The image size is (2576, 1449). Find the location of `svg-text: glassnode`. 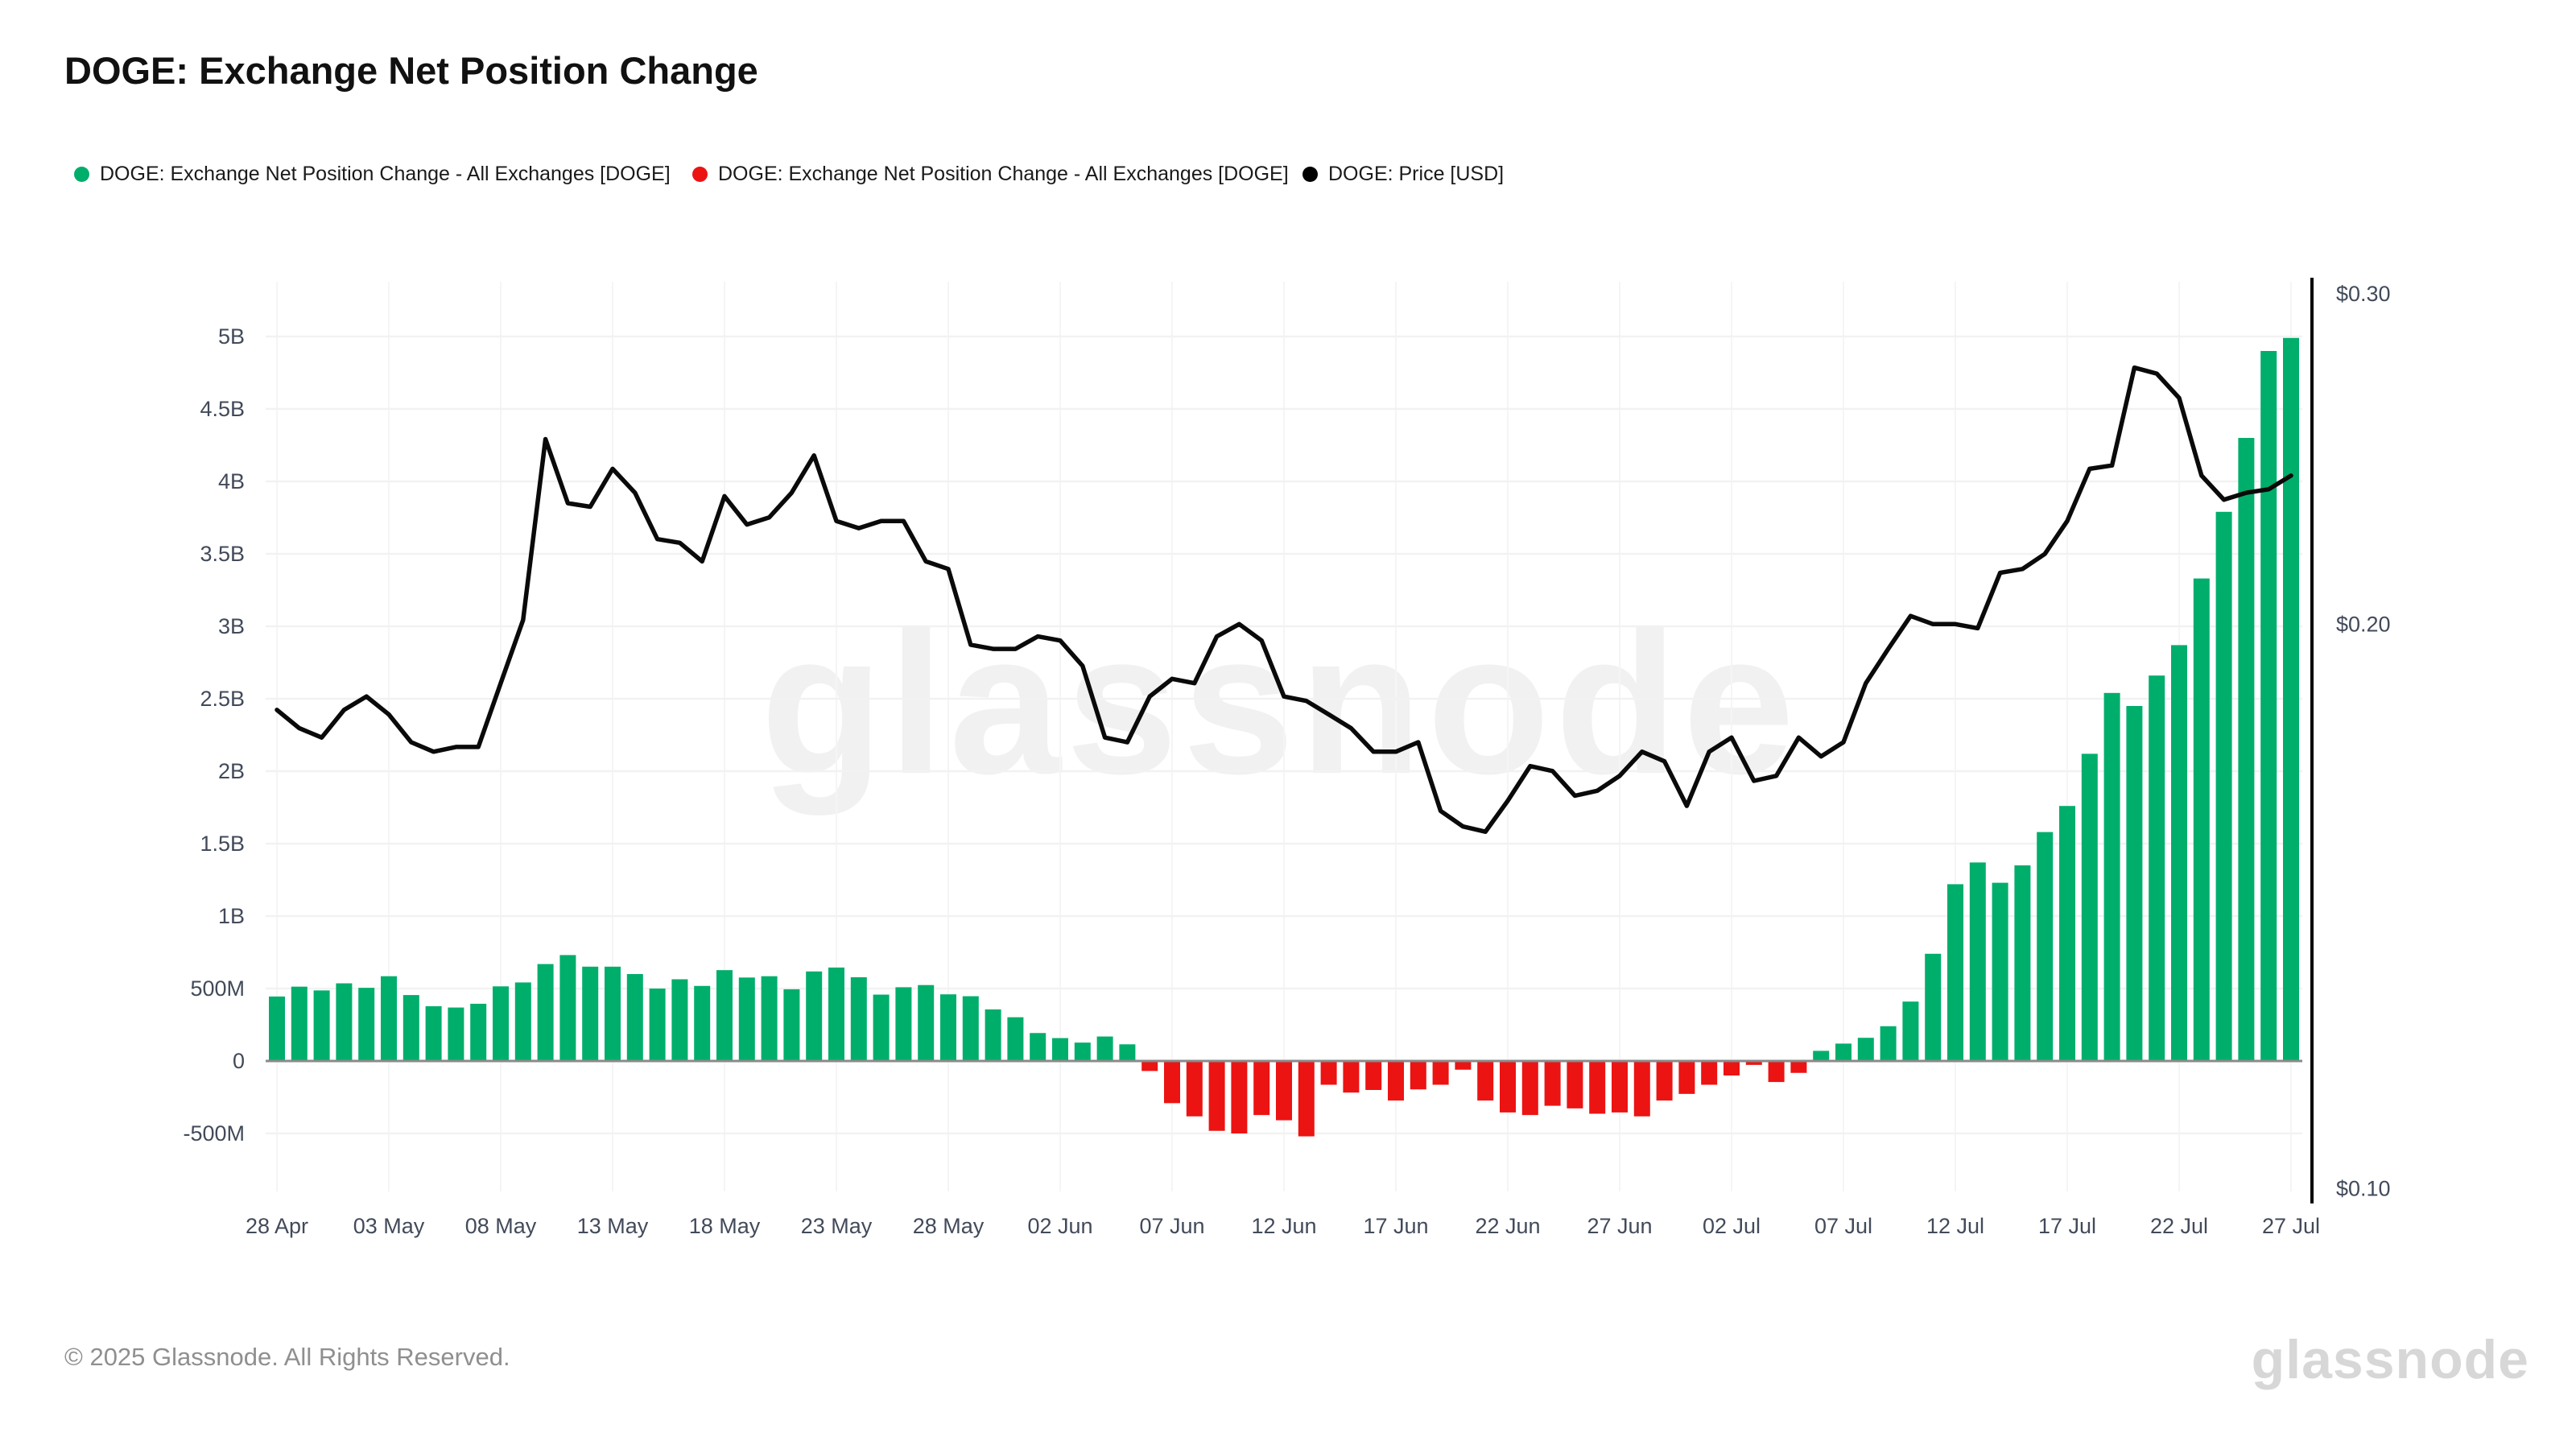

svg-text: glassnode is located at coordinates (1280, 703).